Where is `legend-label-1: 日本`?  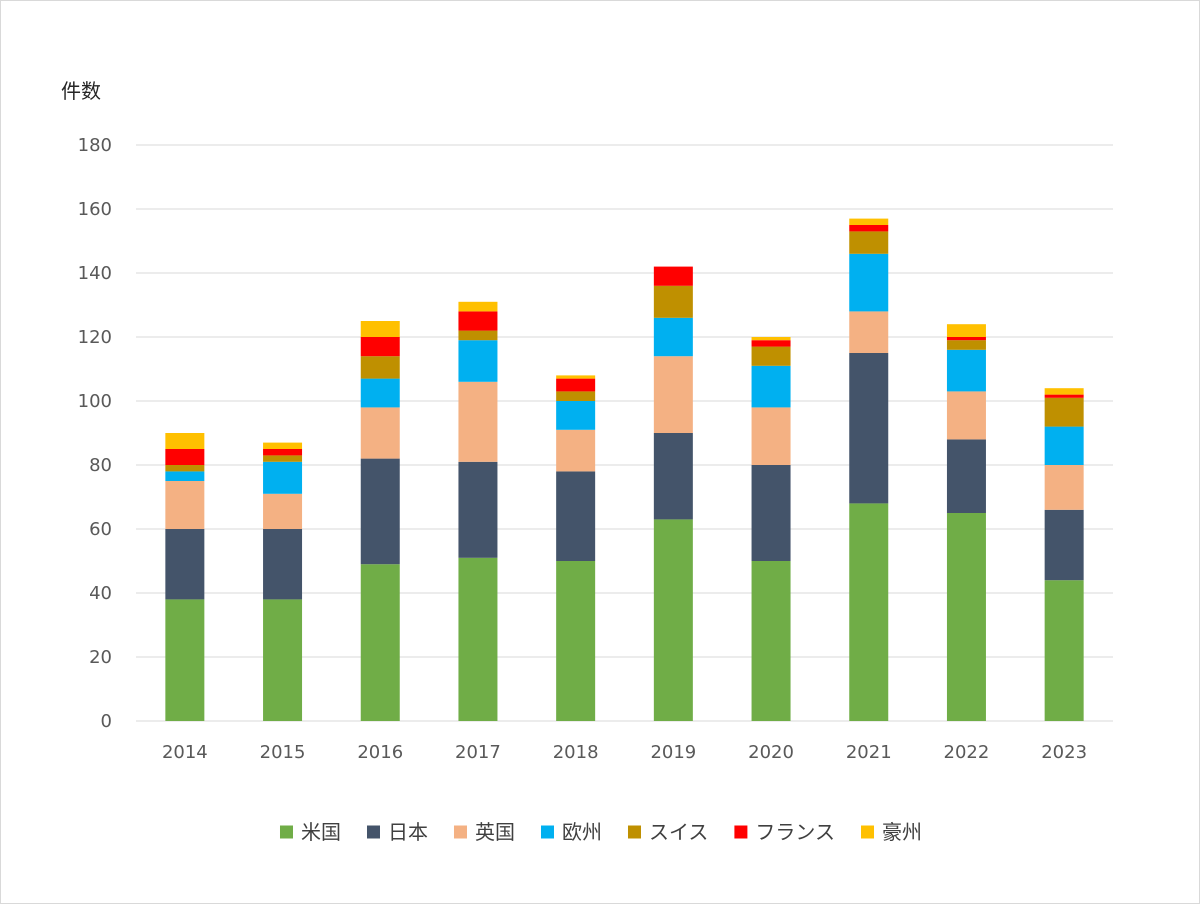
legend-label-1: 日本 is located at coordinates (408, 832).